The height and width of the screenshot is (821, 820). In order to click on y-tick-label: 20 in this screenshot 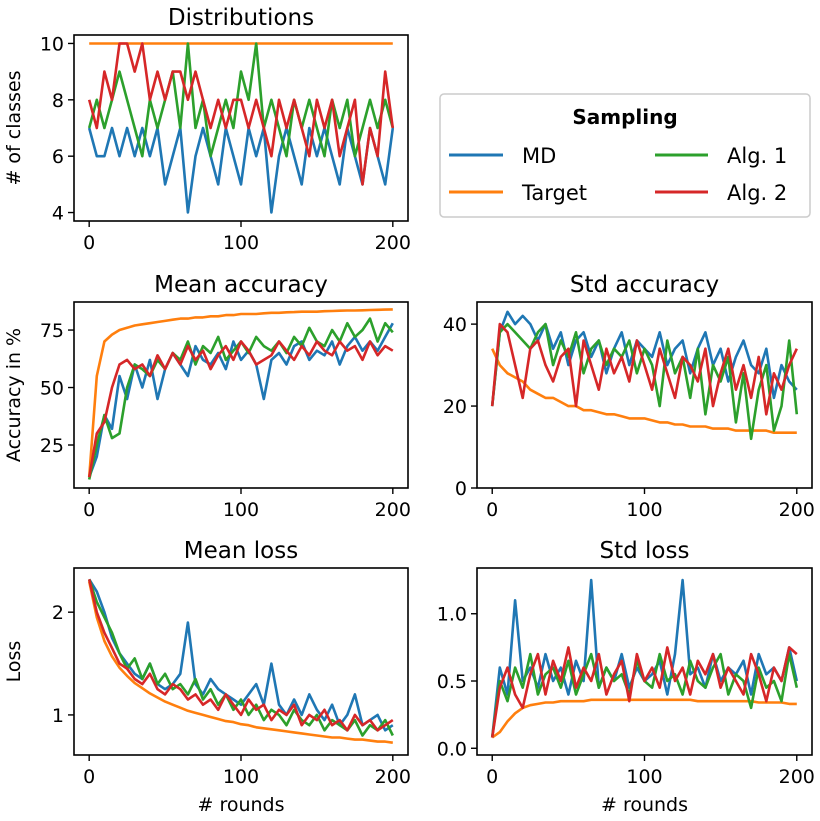, I will do `click(455, 407)`.